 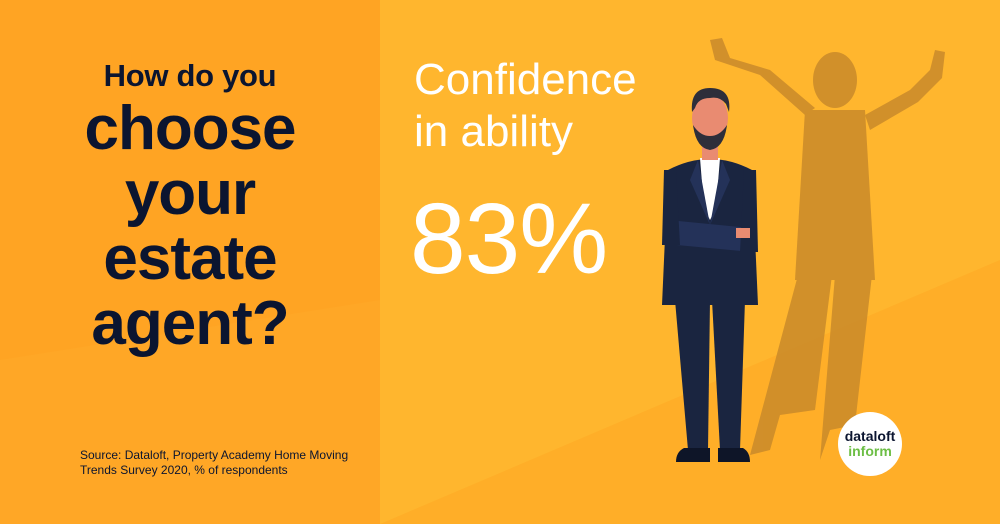 I want to click on logo-word-dataloft: dataloft, so click(x=870, y=436).